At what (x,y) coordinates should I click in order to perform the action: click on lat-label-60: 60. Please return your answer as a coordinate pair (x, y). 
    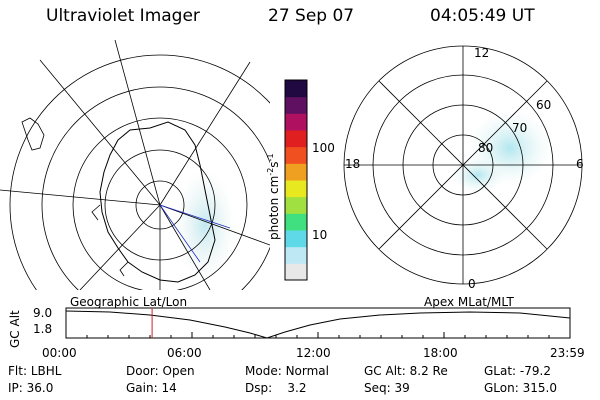
    Looking at the image, I should click on (544, 105).